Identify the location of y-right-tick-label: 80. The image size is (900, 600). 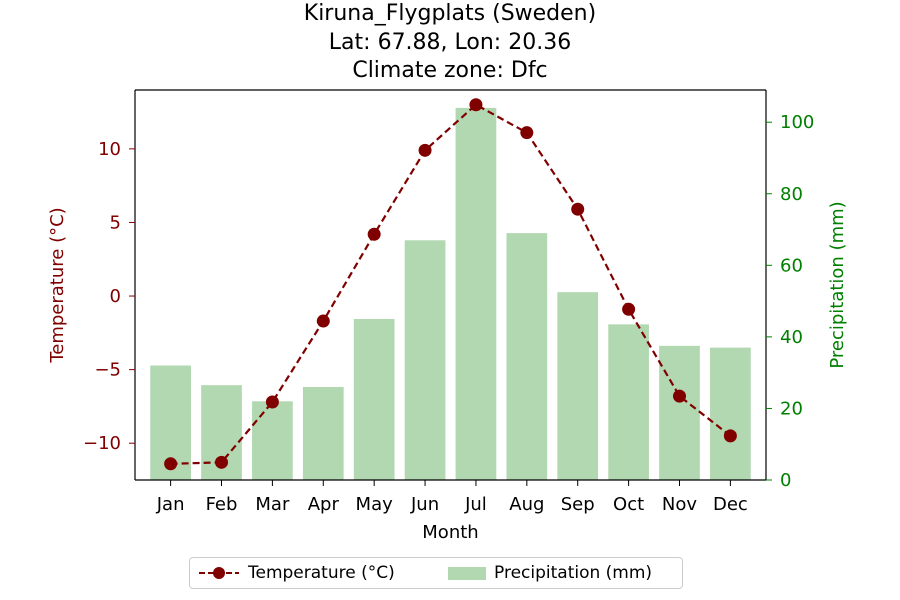
(791, 194).